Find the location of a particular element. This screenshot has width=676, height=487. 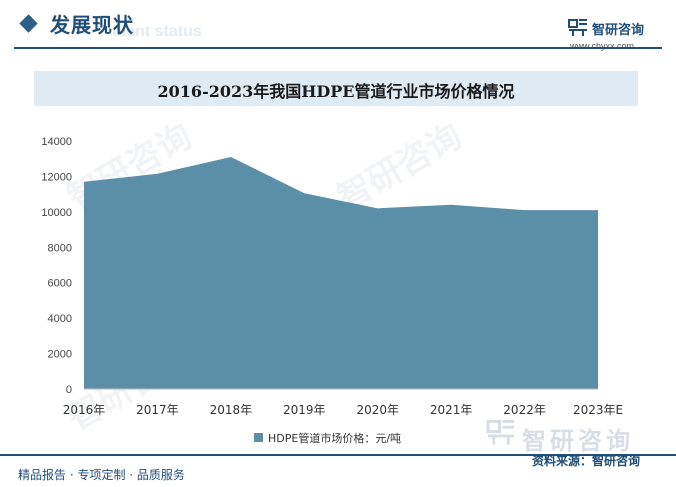

y-tick-label: 4000 is located at coordinates (60, 319).